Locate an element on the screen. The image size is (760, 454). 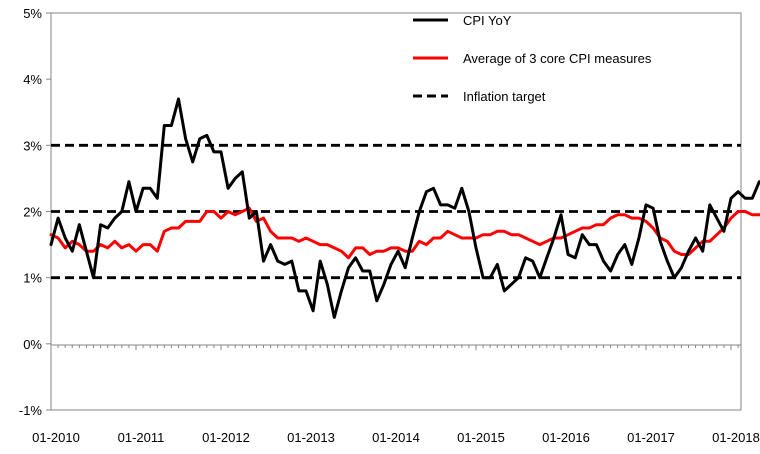
x-tick-label: 01-2015 is located at coordinates (481, 437).